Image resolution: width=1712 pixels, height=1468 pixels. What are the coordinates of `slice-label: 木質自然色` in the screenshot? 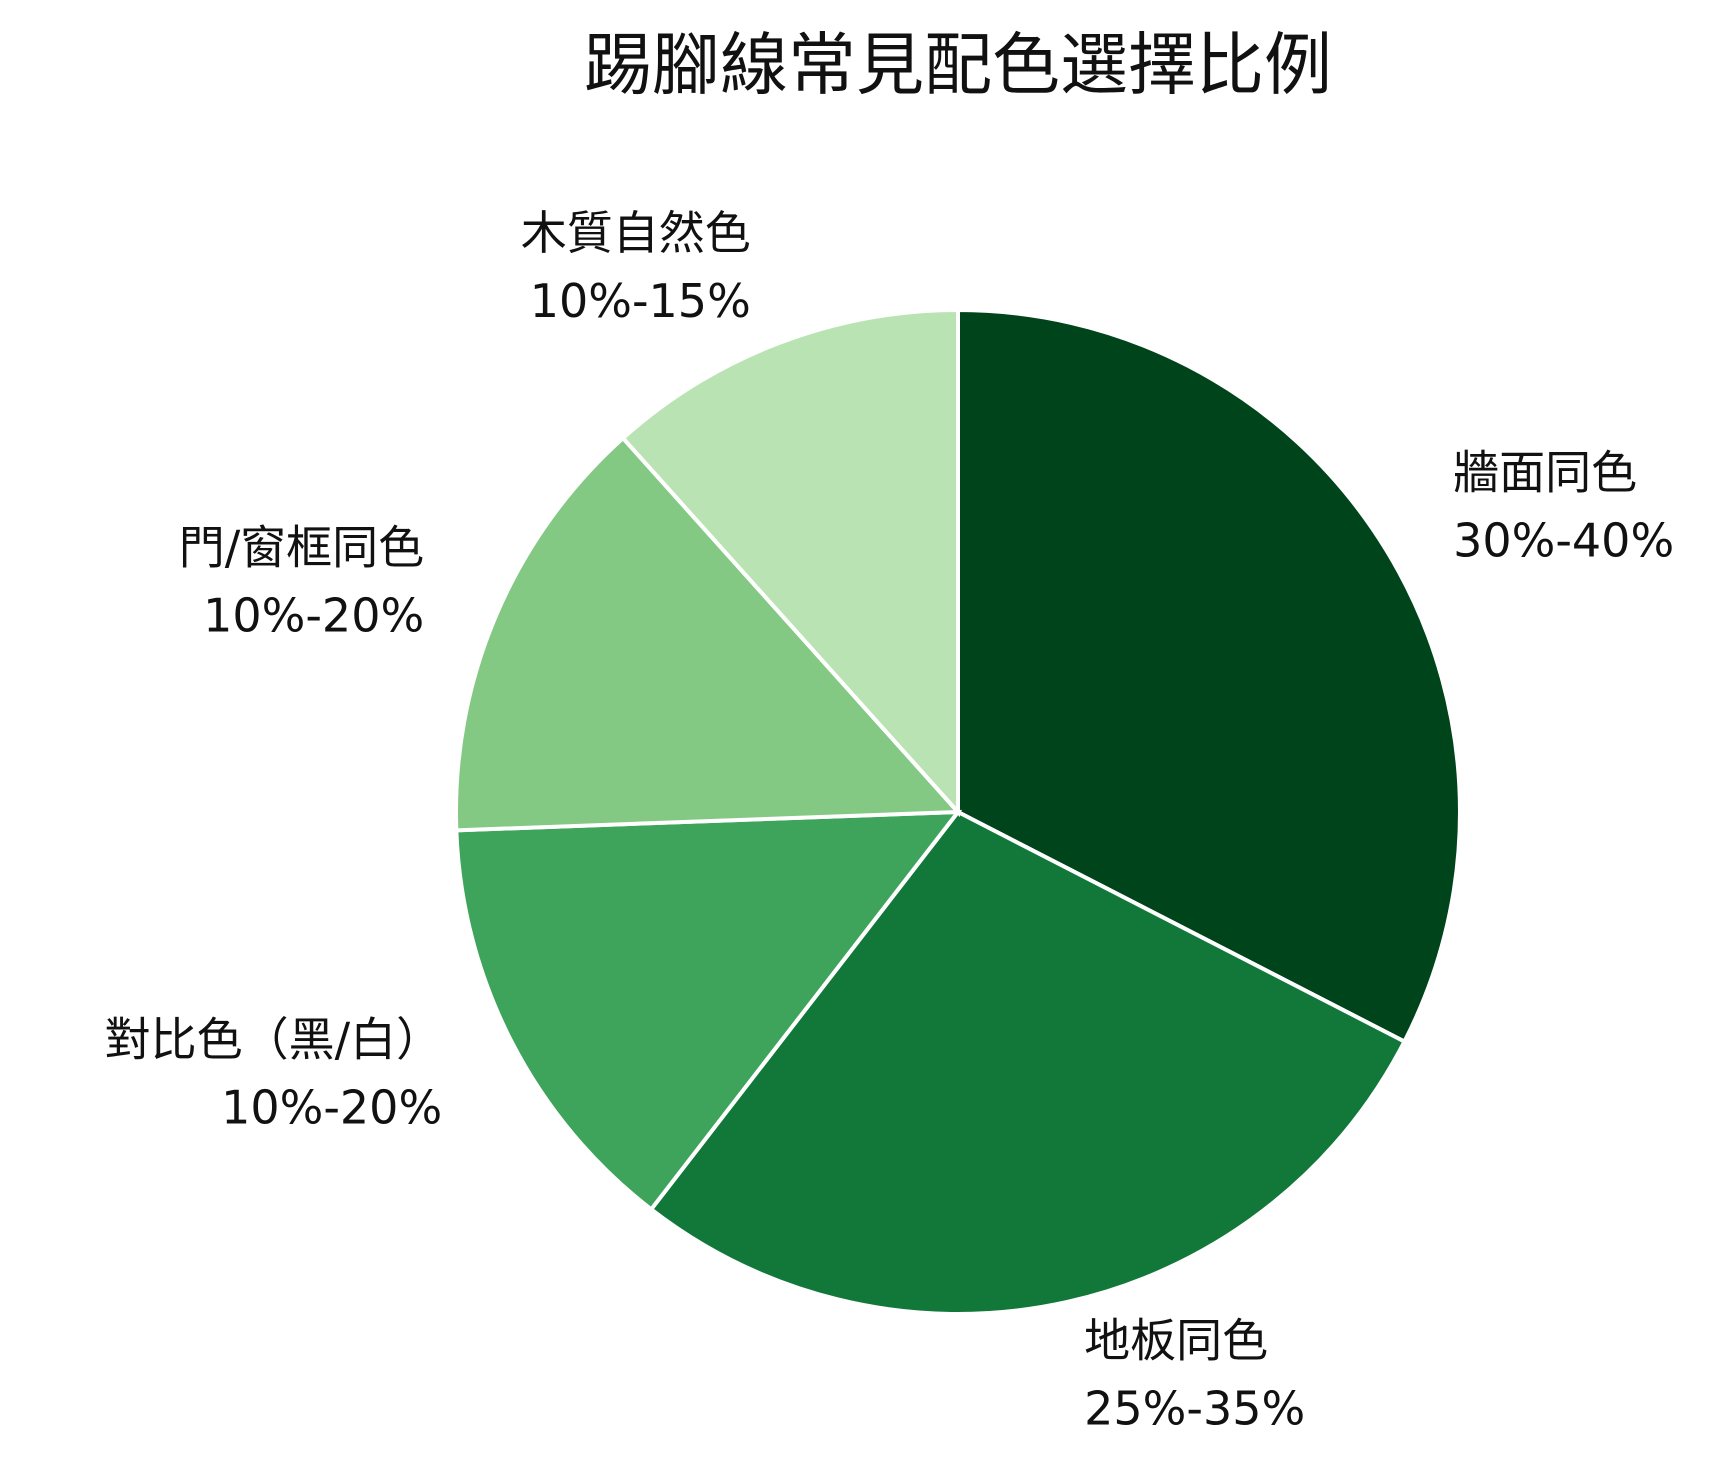 It's located at (636, 233).